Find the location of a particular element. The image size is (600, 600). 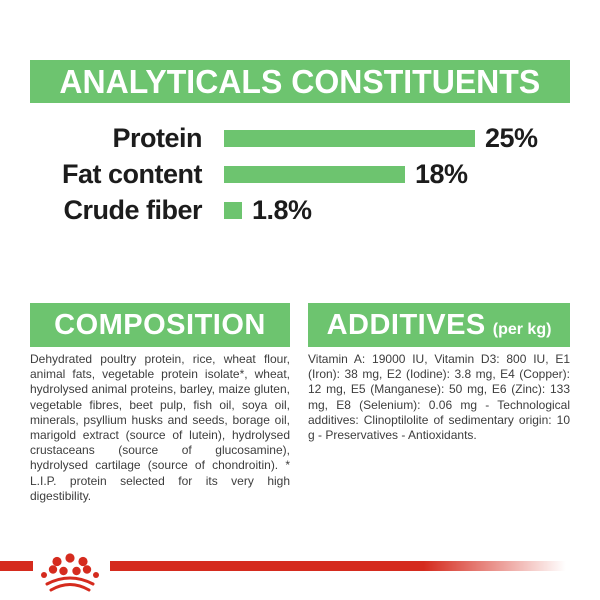

additives-header: ADDITIVES (per kg) is located at coordinates (439, 325).